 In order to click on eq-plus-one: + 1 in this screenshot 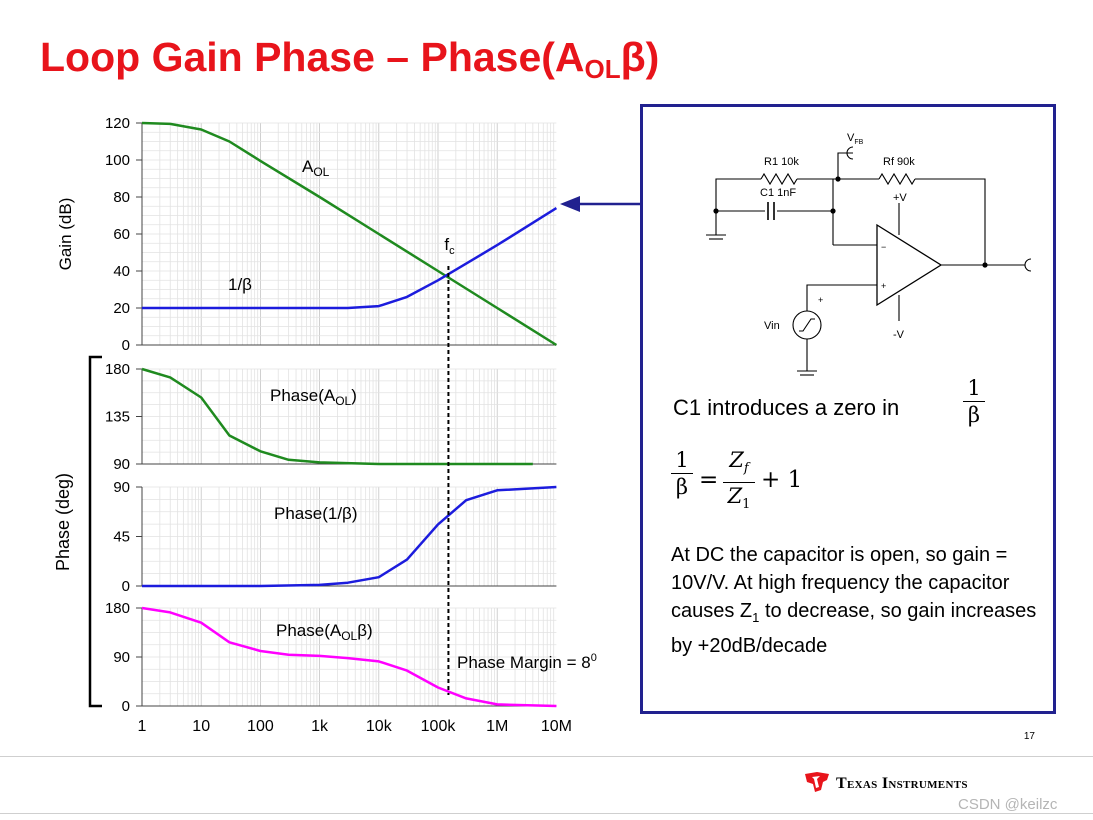, I will do `click(782, 480)`.